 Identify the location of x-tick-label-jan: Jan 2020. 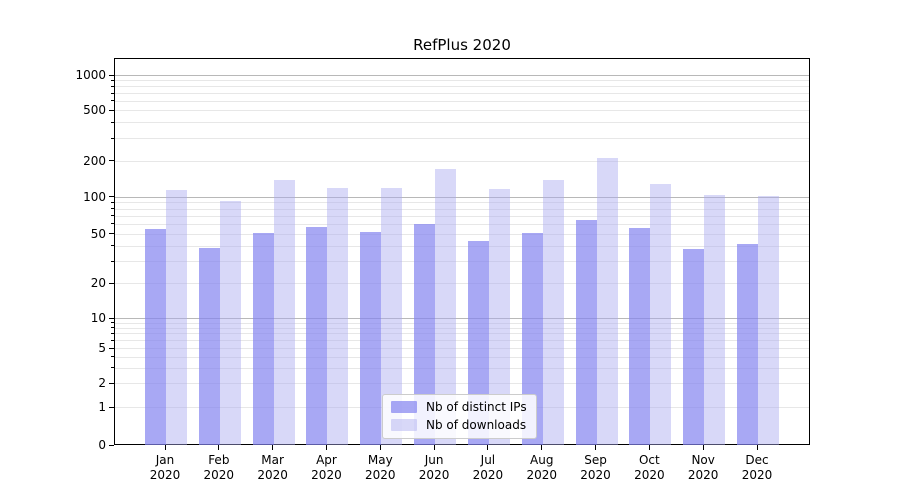
(165, 467).